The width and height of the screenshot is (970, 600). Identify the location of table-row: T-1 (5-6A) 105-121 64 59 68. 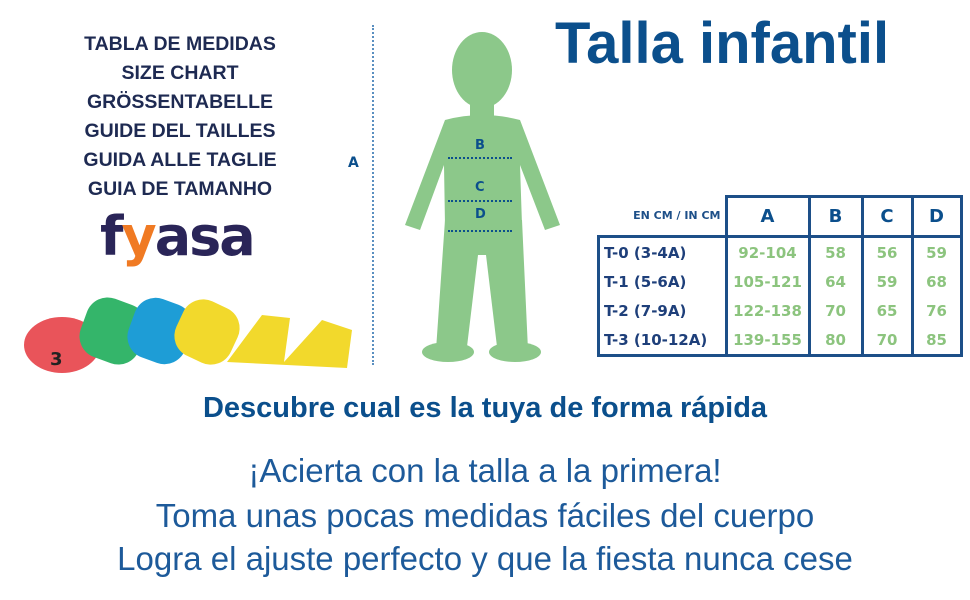
(780, 281).